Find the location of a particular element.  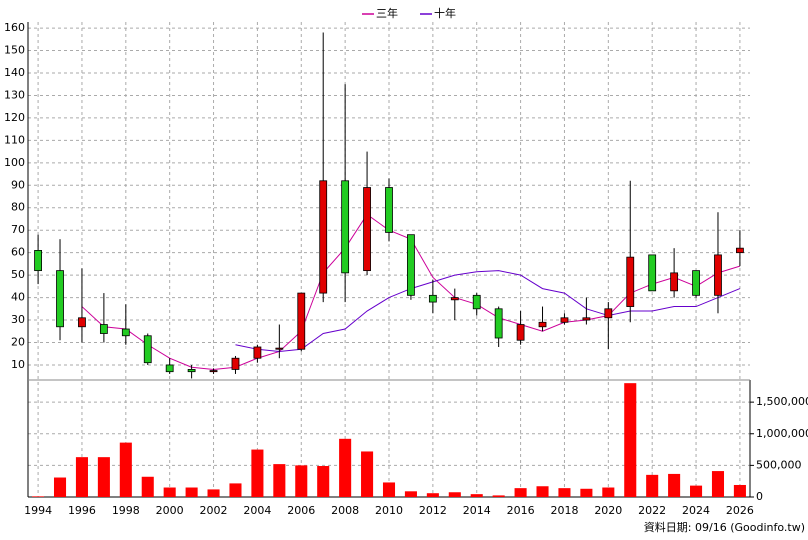

y2-tick-label: 0 is located at coordinates (759, 496).